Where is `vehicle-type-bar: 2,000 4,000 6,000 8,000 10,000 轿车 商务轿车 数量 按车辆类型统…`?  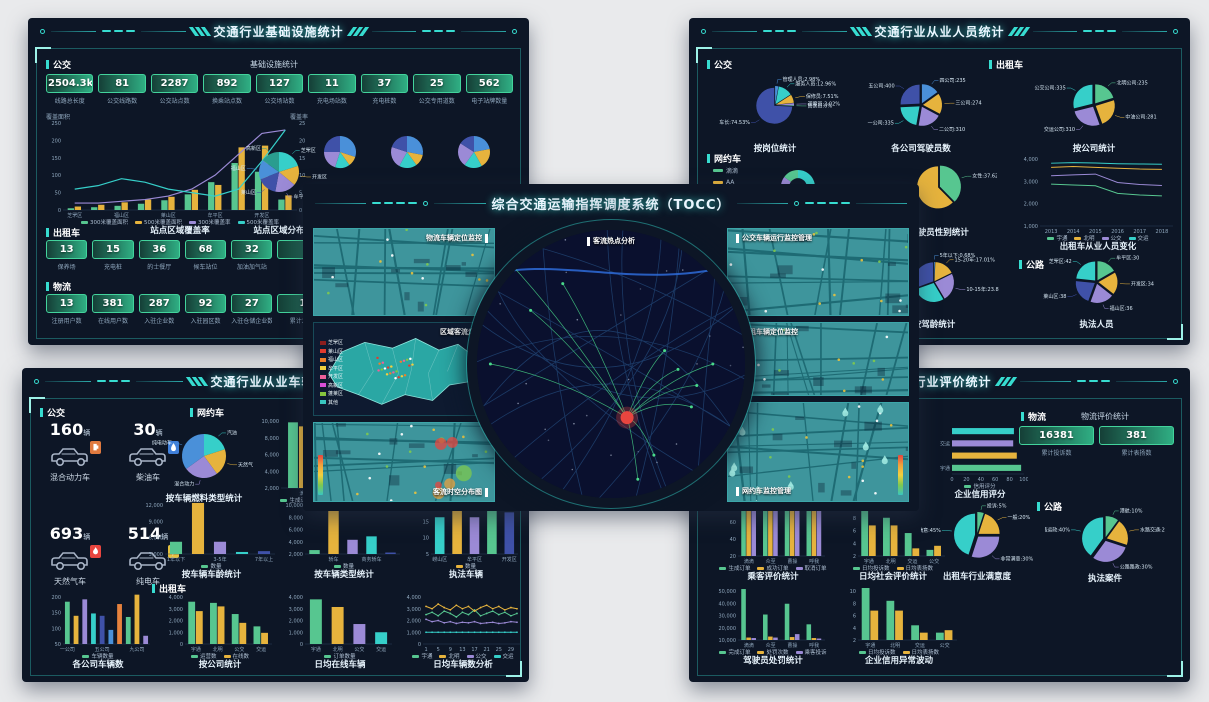
vehicle-type-bar: 2,000 4,000 6,000 8,000 10,000 轿车 商务轿车 数量 按车辆类型统… is located at coordinates (344, 541).